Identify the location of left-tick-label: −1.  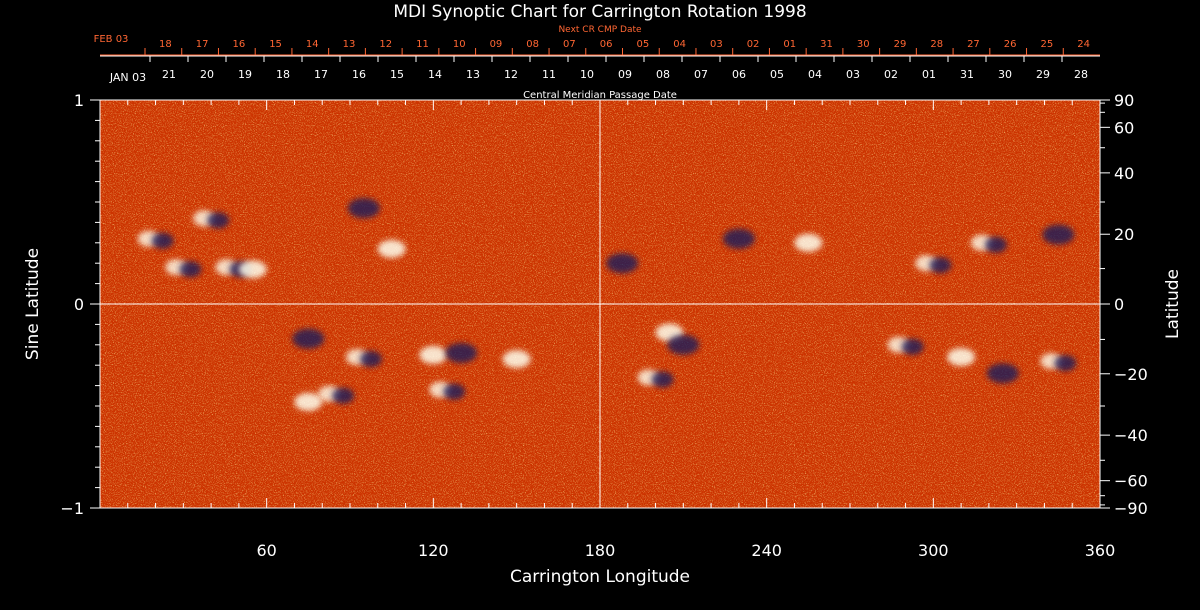
(72, 508).